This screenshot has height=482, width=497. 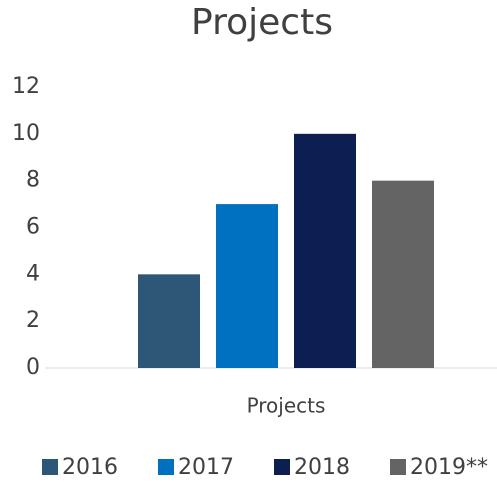 What do you see at coordinates (33, 367) in the screenshot?
I see `y-tick-label: 0` at bounding box center [33, 367].